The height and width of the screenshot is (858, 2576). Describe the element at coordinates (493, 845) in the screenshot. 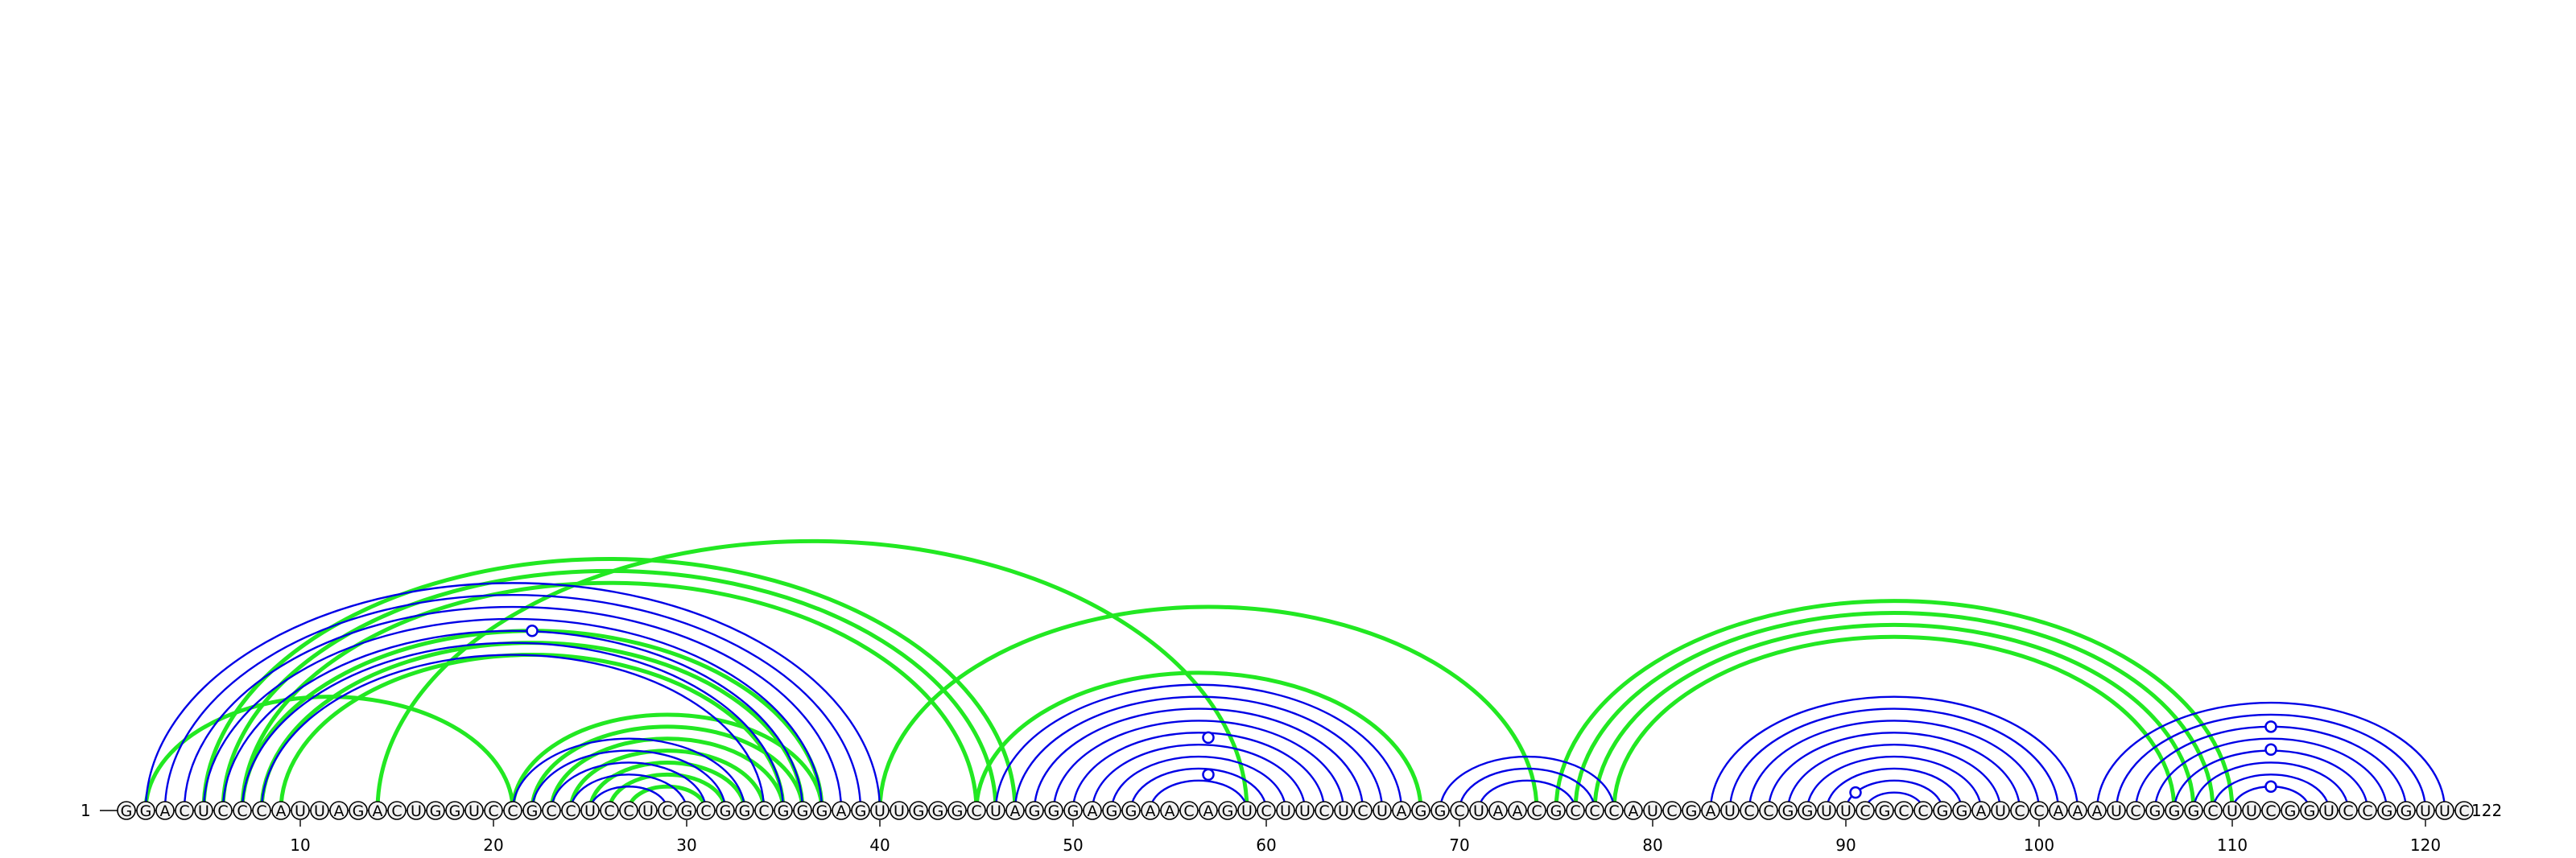

I see `tick-label: 20` at that location.